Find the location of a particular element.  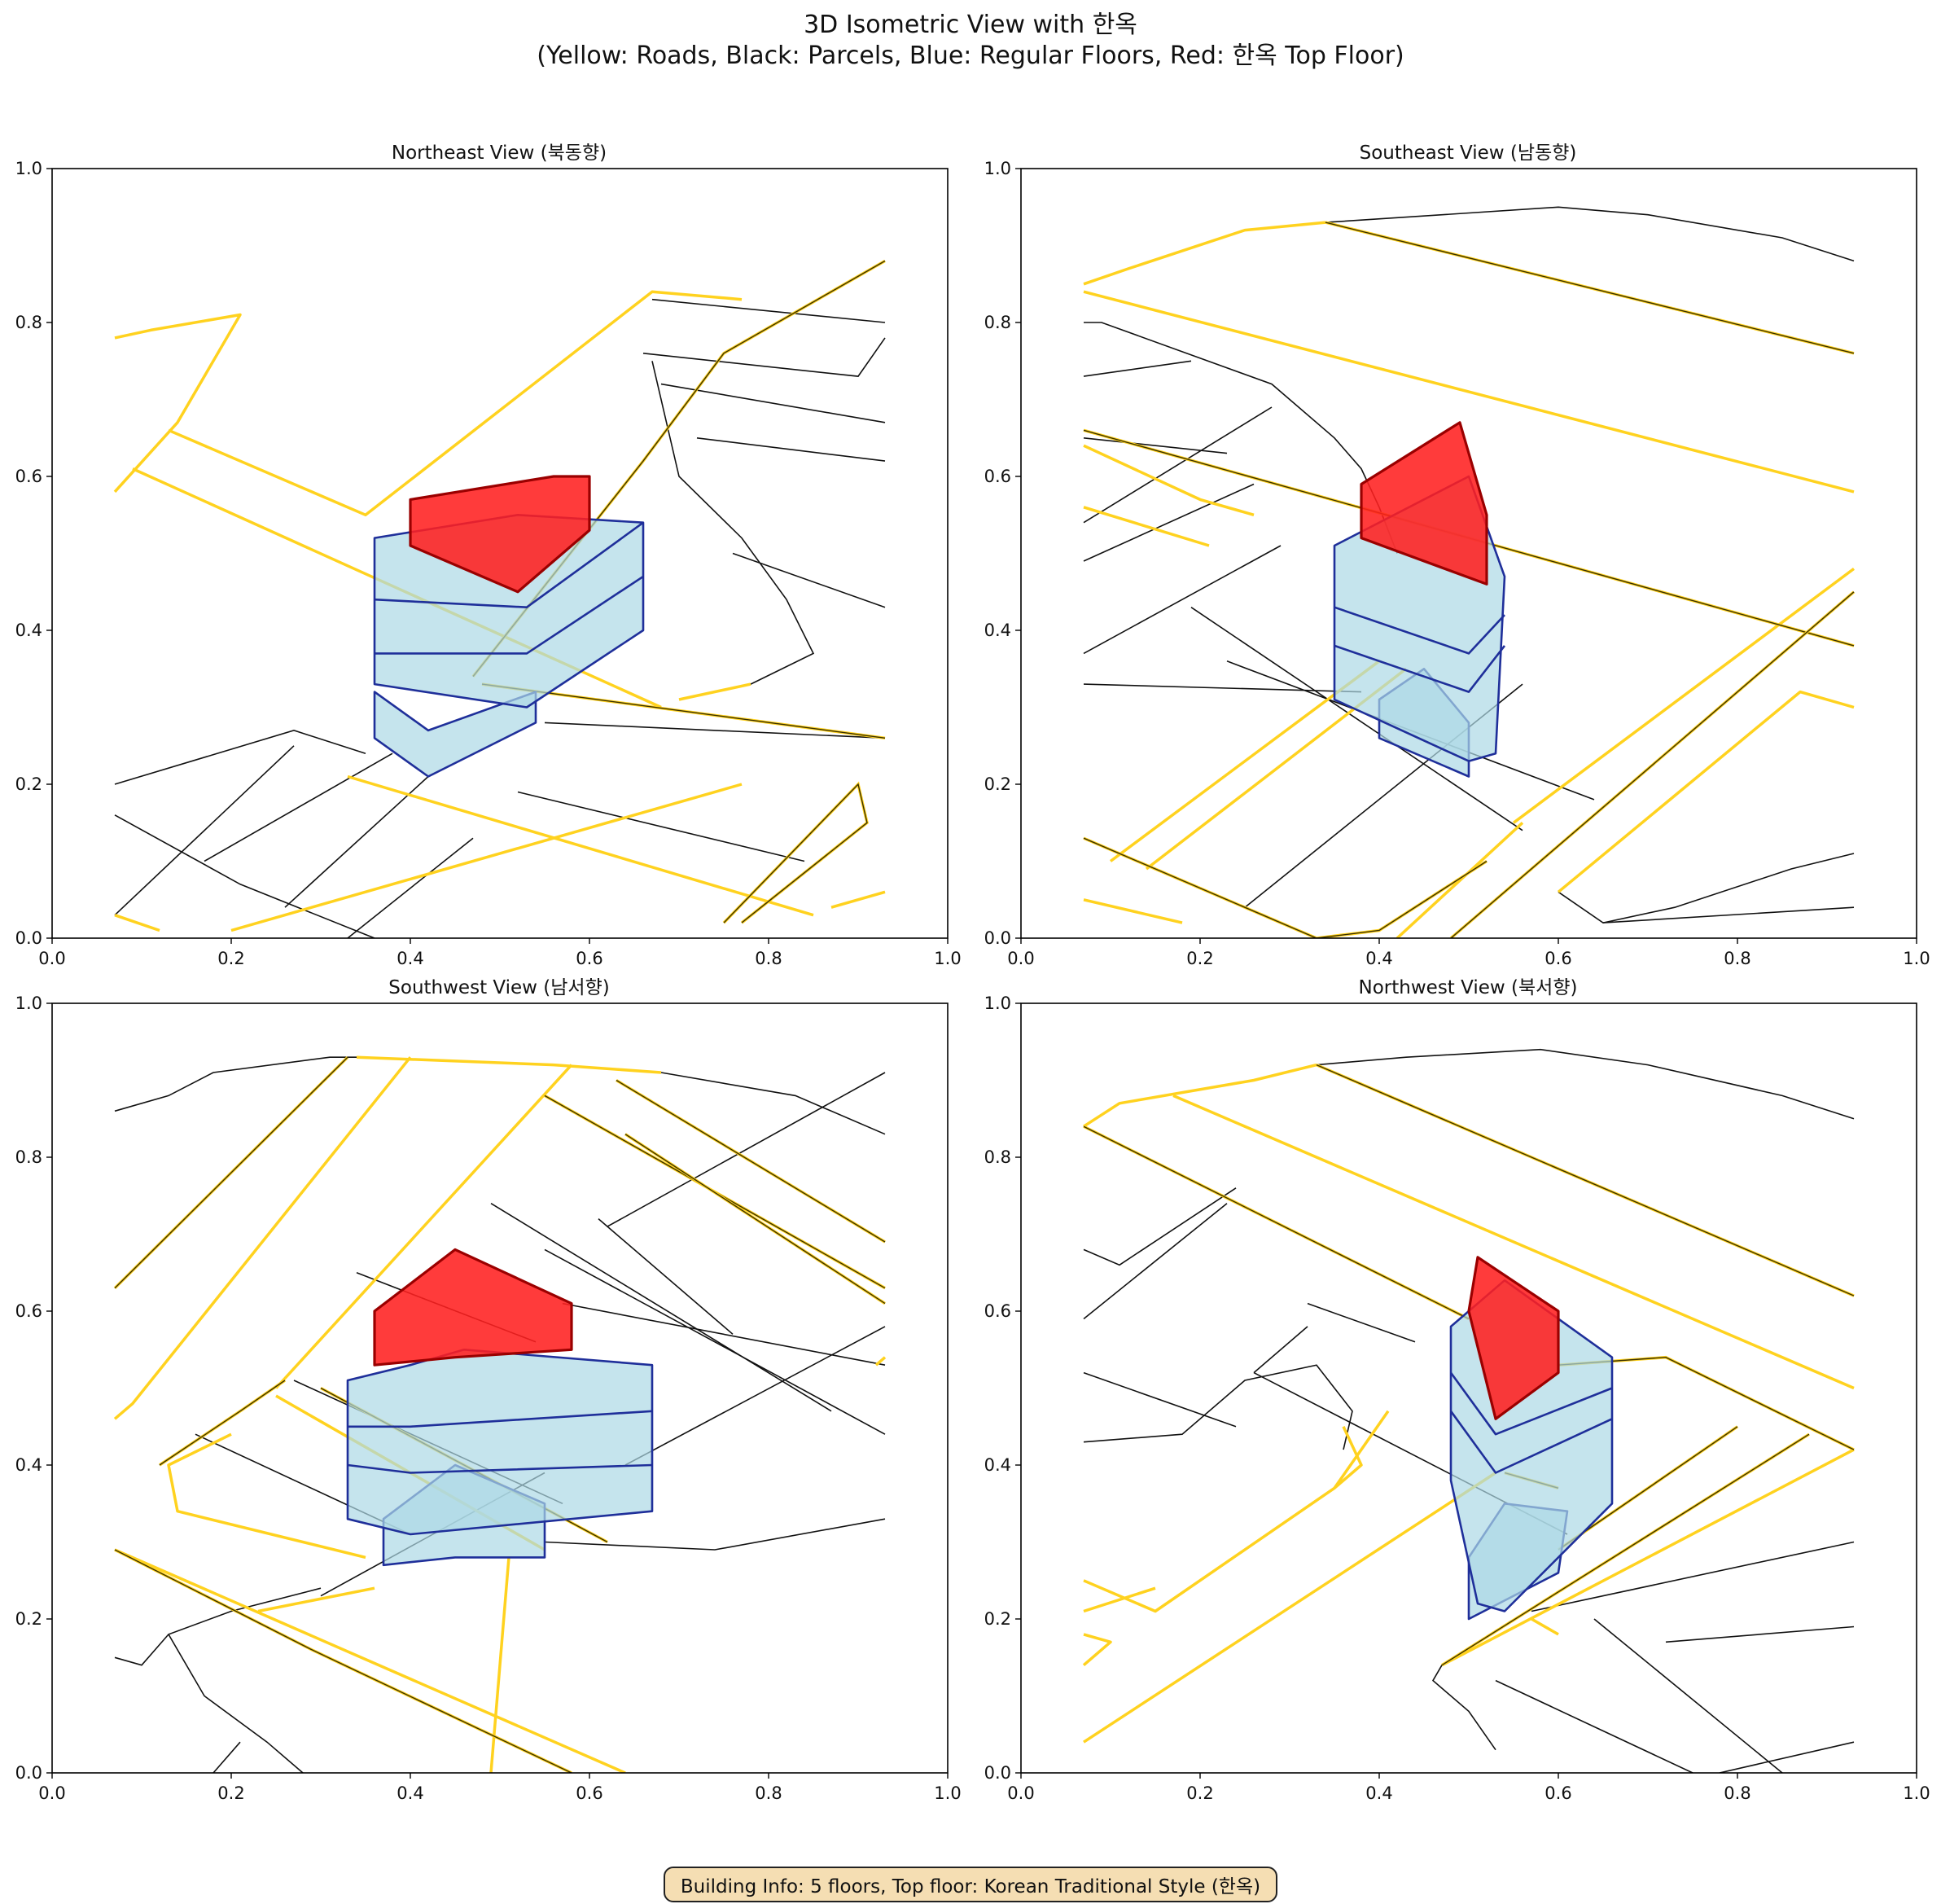

figure-title-line1: 3D Isometric View with 한옥 is located at coordinates (970, 25).